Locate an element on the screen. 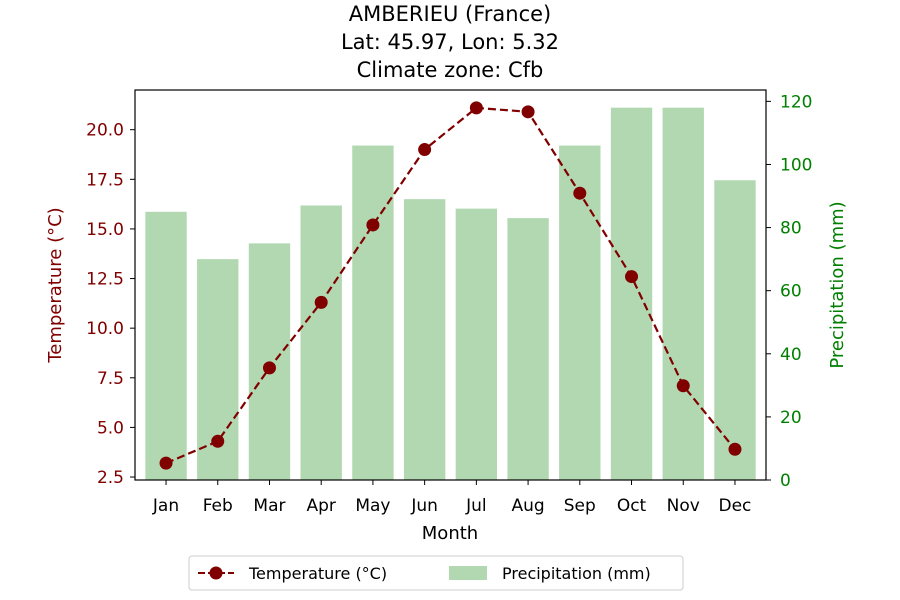 The image size is (900, 600). x-tick-label: Jan is located at coordinates (165, 506).